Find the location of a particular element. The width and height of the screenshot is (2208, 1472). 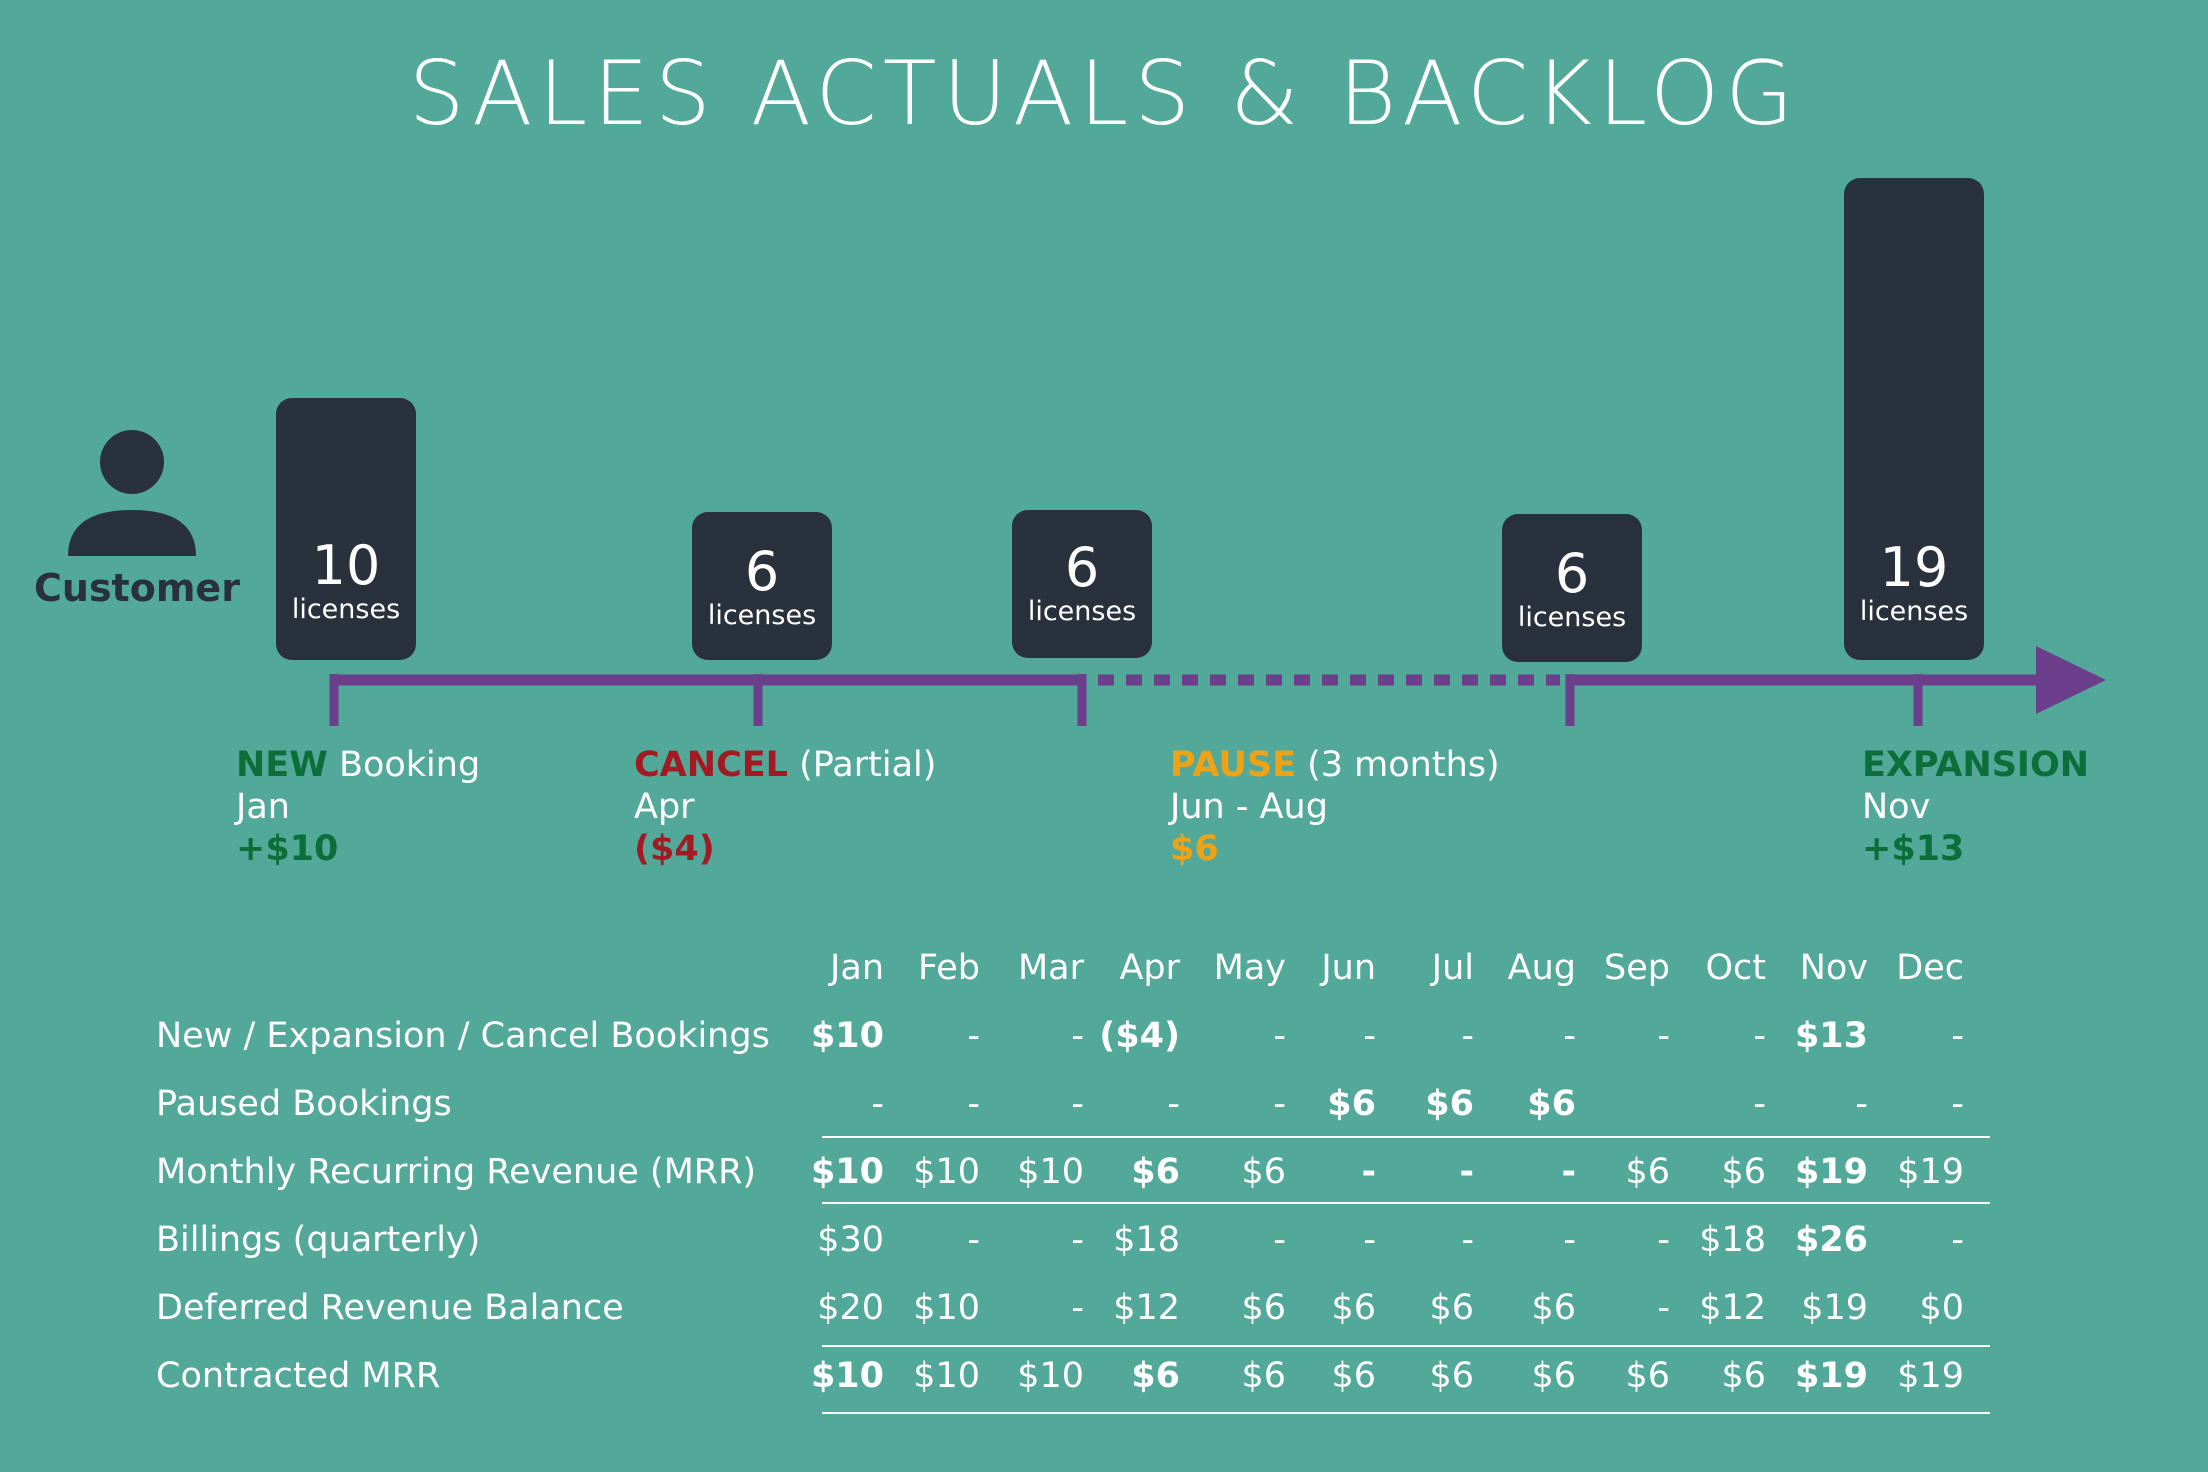

table-cell: $20 is located at coordinates (850, 1308).